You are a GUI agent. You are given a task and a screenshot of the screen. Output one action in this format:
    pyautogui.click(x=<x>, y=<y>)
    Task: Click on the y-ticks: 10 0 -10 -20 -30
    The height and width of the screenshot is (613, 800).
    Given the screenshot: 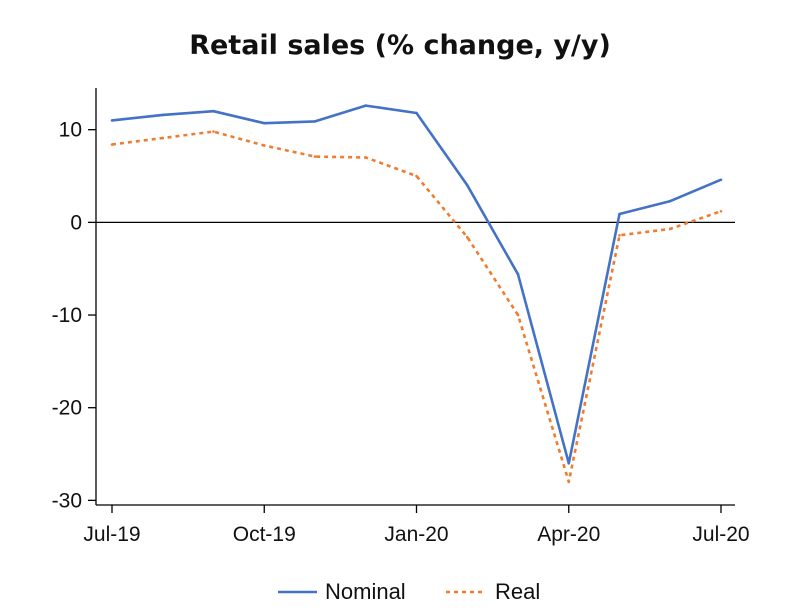 What is the action you would take?
    pyautogui.click(x=74, y=315)
    